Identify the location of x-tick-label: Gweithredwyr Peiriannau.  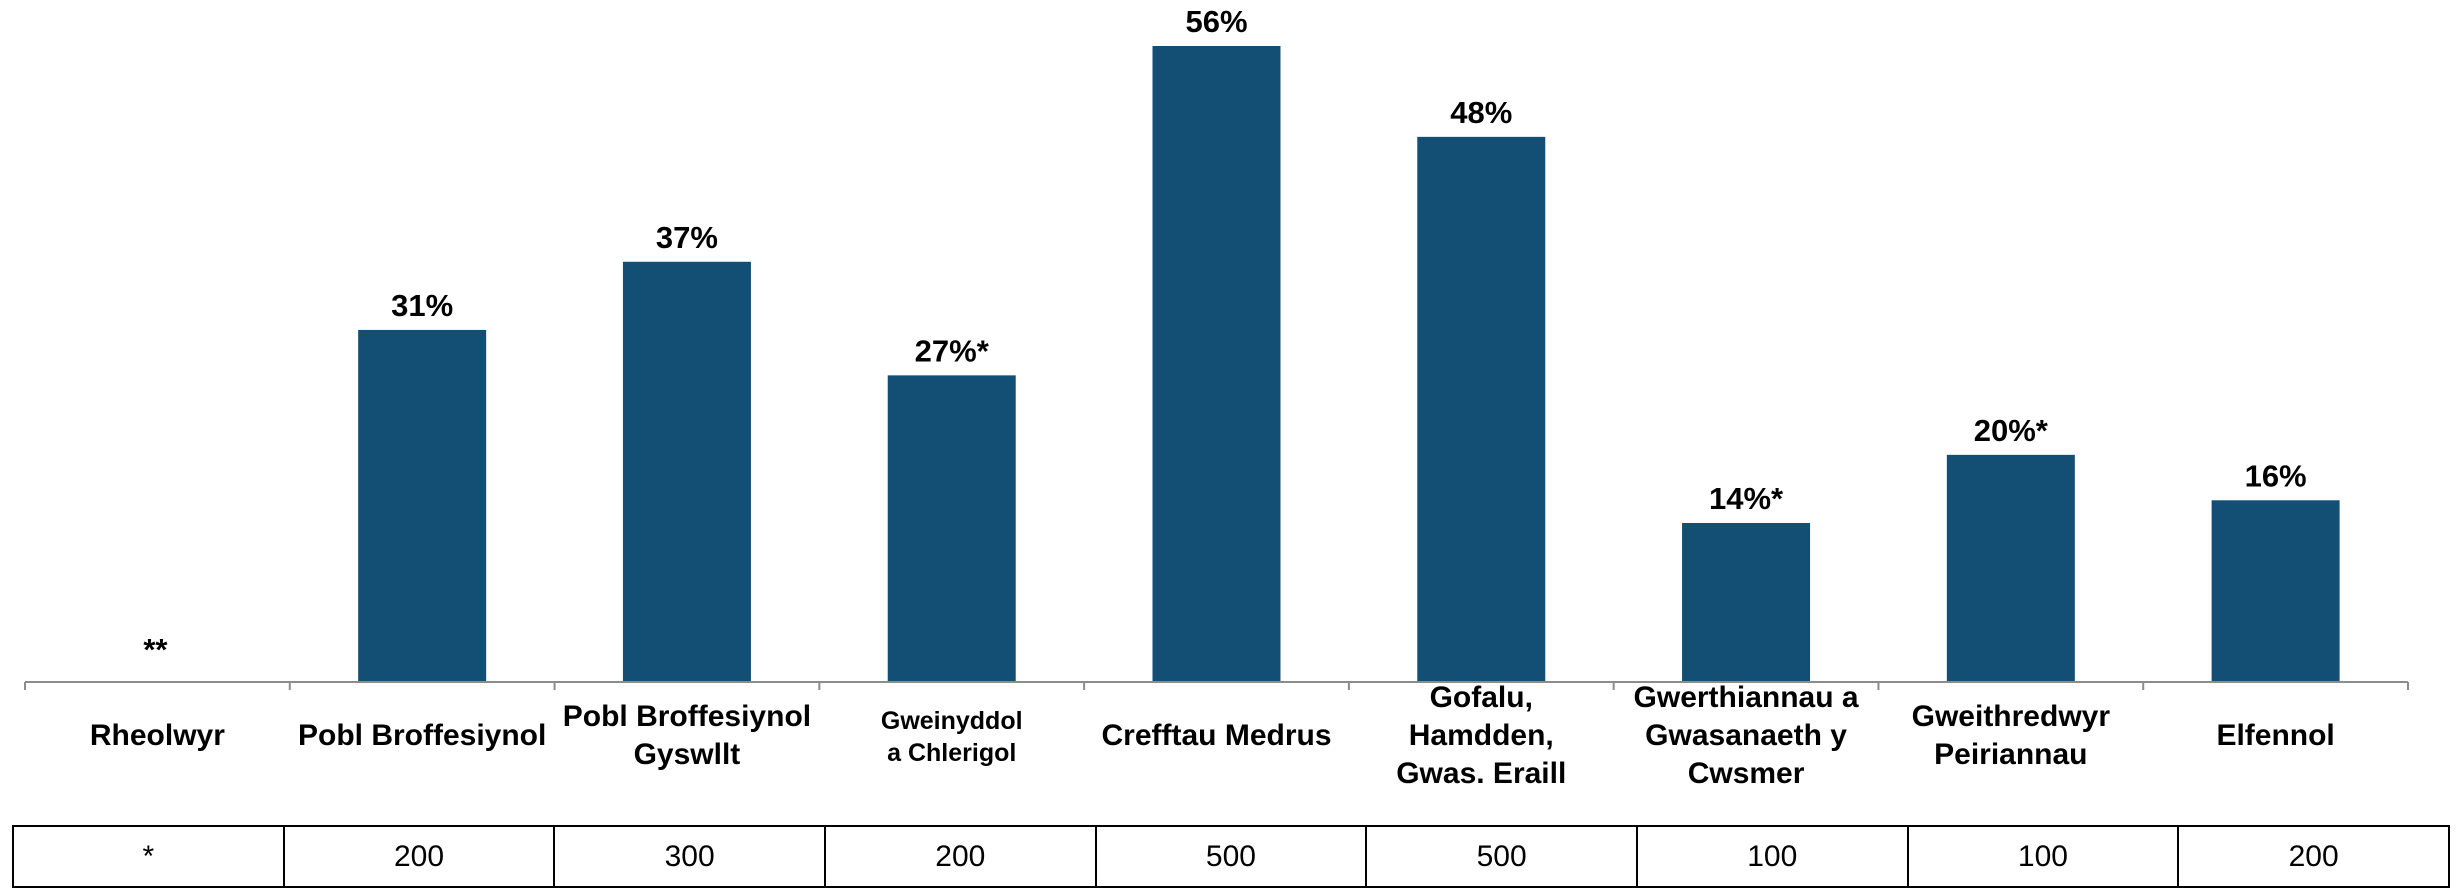
(2011, 735).